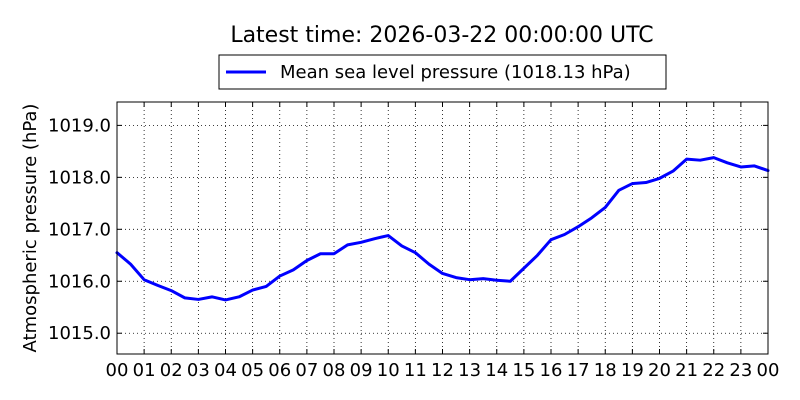 This screenshot has width=800, height=400. What do you see at coordinates (30, 228) in the screenshot?
I see `y-axis-label: Atmospheric pressure (hPa)` at bounding box center [30, 228].